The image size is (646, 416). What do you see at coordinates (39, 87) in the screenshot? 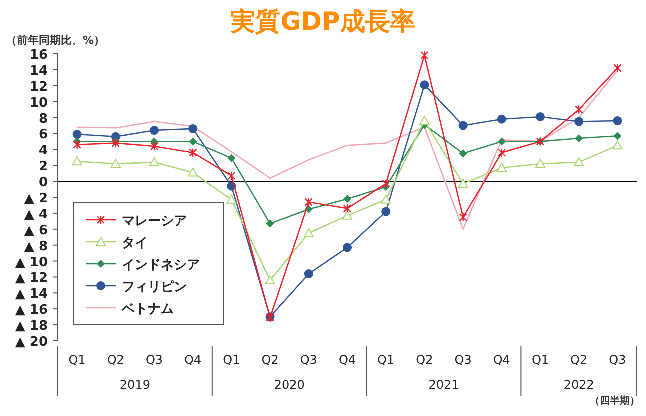
I see `y-tick-label: 12` at bounding box center [39, 87].